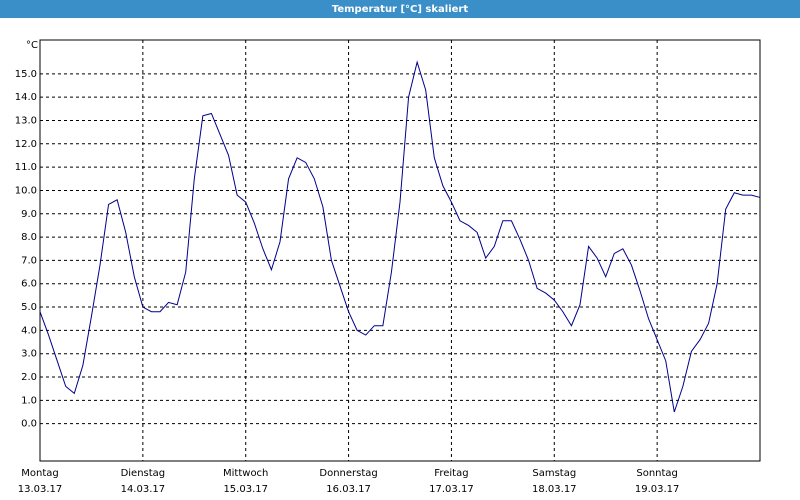  What do you see at coordinates (348, 473) in the screenshot?
I see `x-tick-label: Donnerstag` at bounding box center [348, 473].